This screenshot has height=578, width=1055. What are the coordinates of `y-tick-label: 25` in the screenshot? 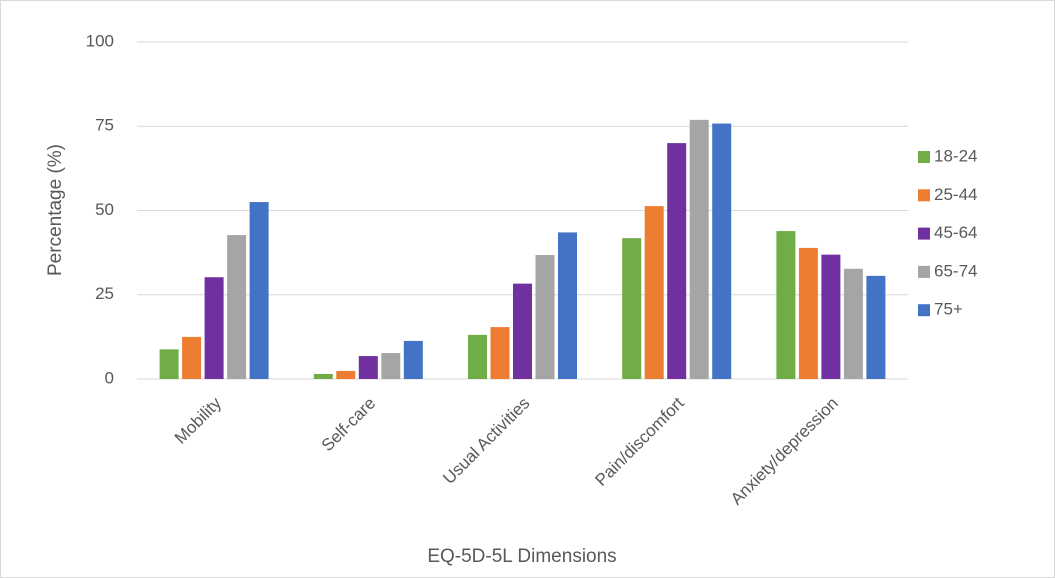 It's located at (104, 293).